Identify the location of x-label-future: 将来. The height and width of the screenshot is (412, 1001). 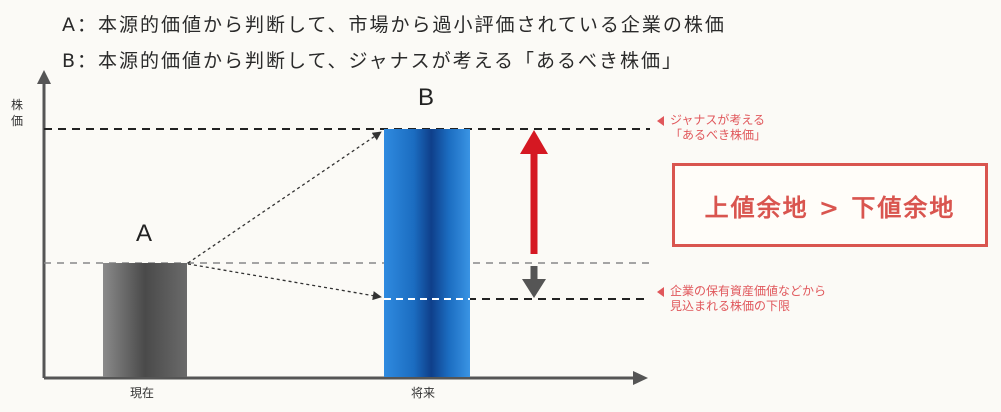
(423, 393).